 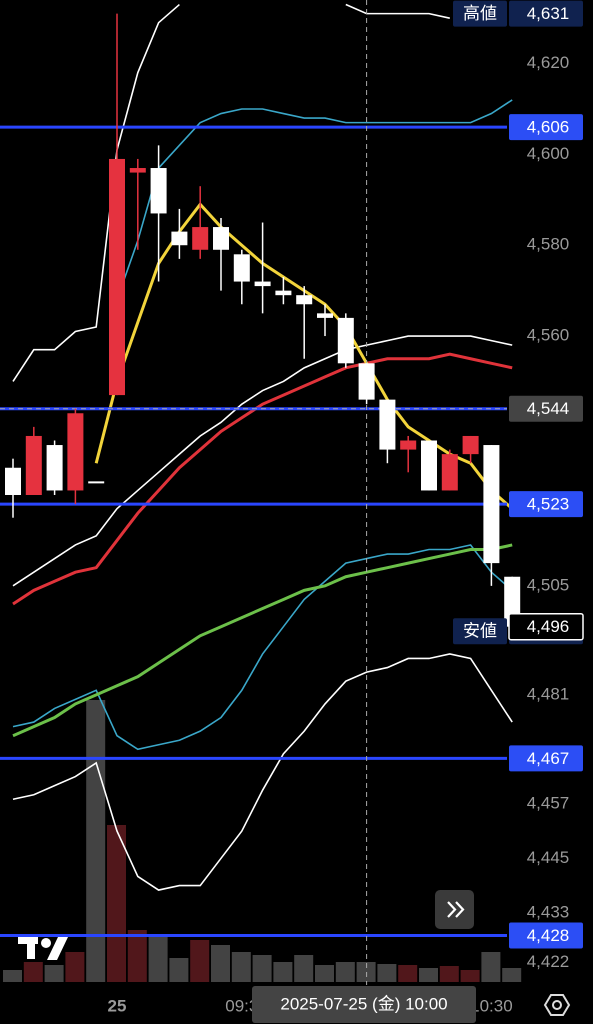 I want to click on level-badge-label: 4,523, so click(x=548, y=504).